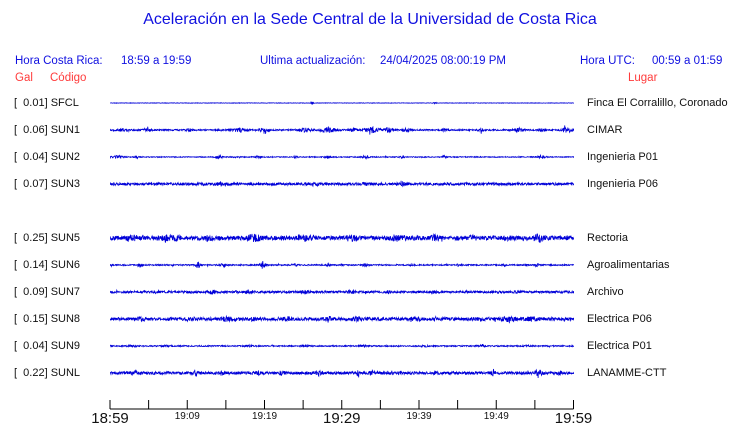 This screenshot has height=423, width=740. Describe the element at coordinates (47, 373) in the screenshot. I see `channel-gal-code-label: [ 0.22] SUNL` at that location.